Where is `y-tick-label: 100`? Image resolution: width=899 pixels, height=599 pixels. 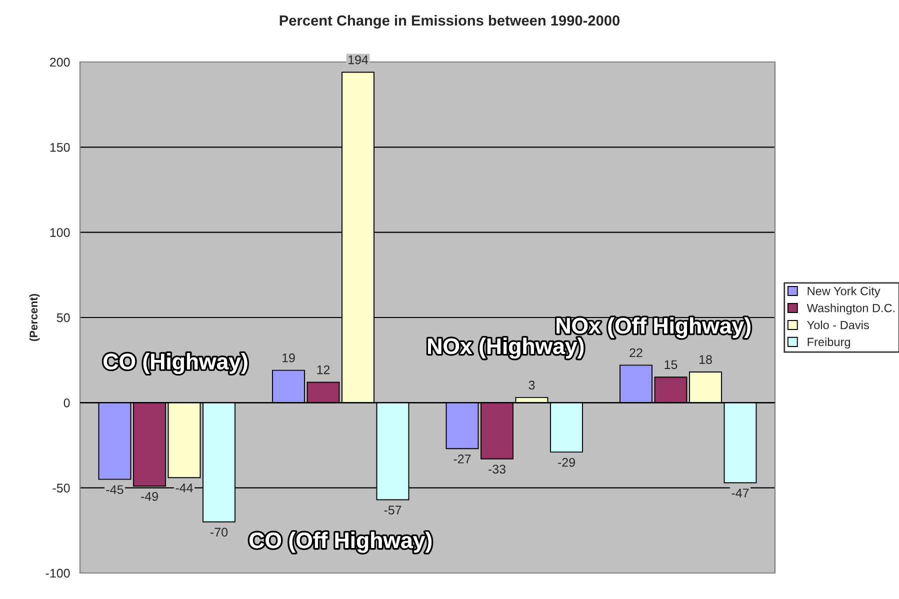 y-tick-label: 100 is located at coordinates (60, 232).